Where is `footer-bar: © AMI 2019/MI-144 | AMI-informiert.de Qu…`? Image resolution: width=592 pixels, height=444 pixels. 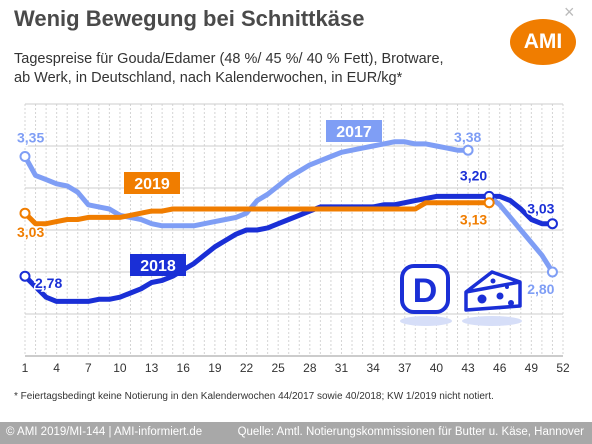 footer-bar: © AMI 2019/MI-144 | AMI-informiert.de Qu… is located at coordinates (296, 433).